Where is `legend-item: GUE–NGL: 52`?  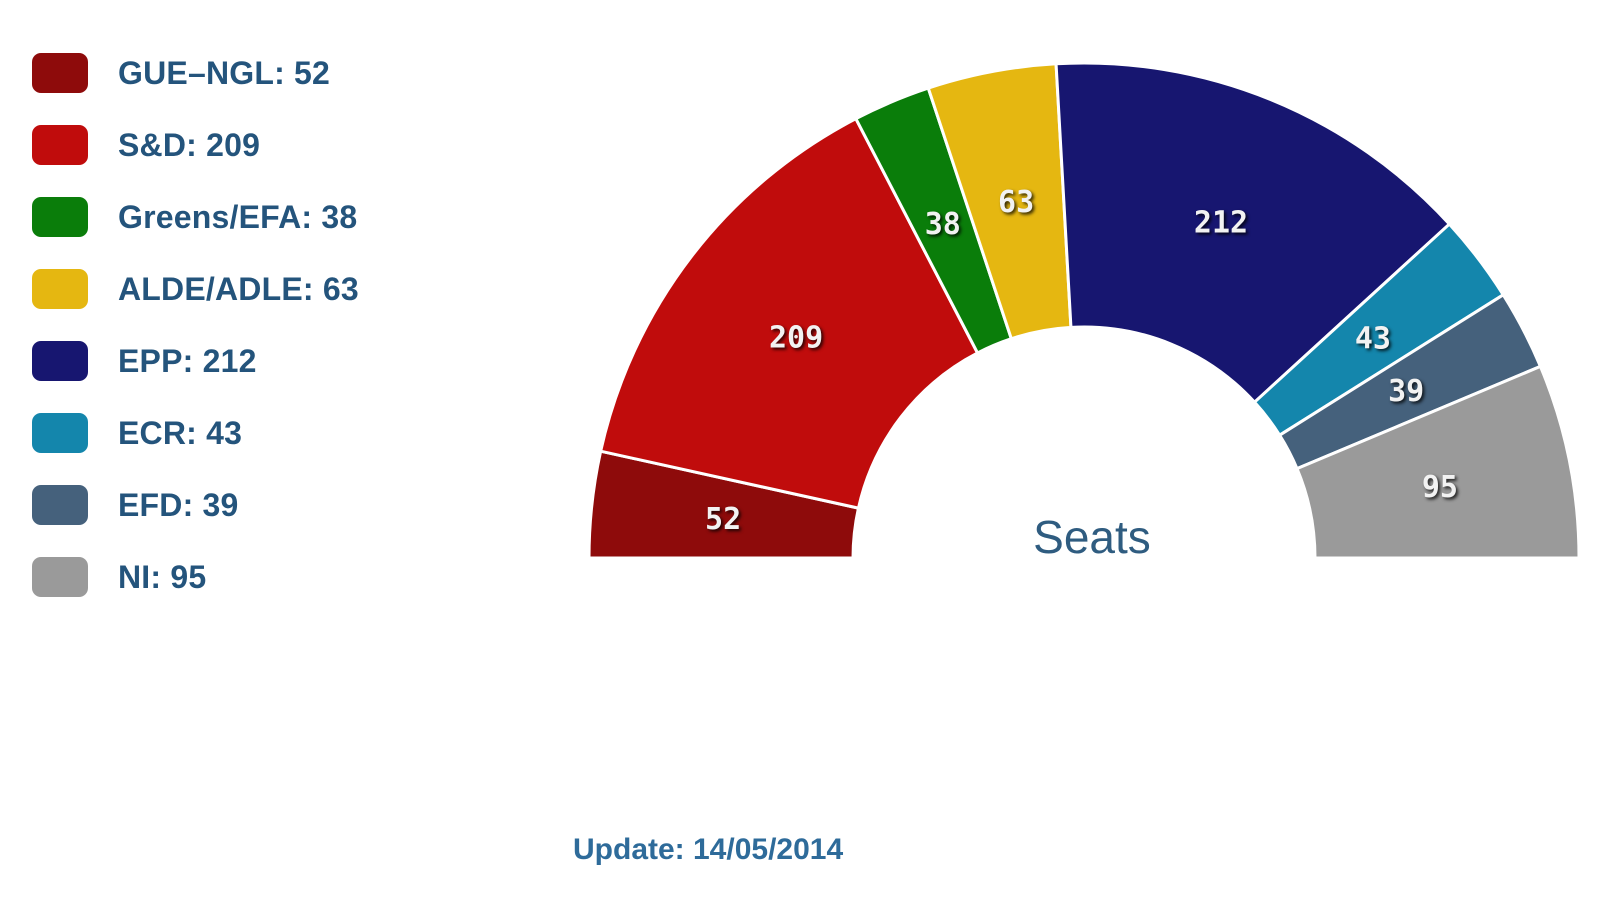
legend-item: GUE–NGL: 52 is located at coordinates (195, 73).